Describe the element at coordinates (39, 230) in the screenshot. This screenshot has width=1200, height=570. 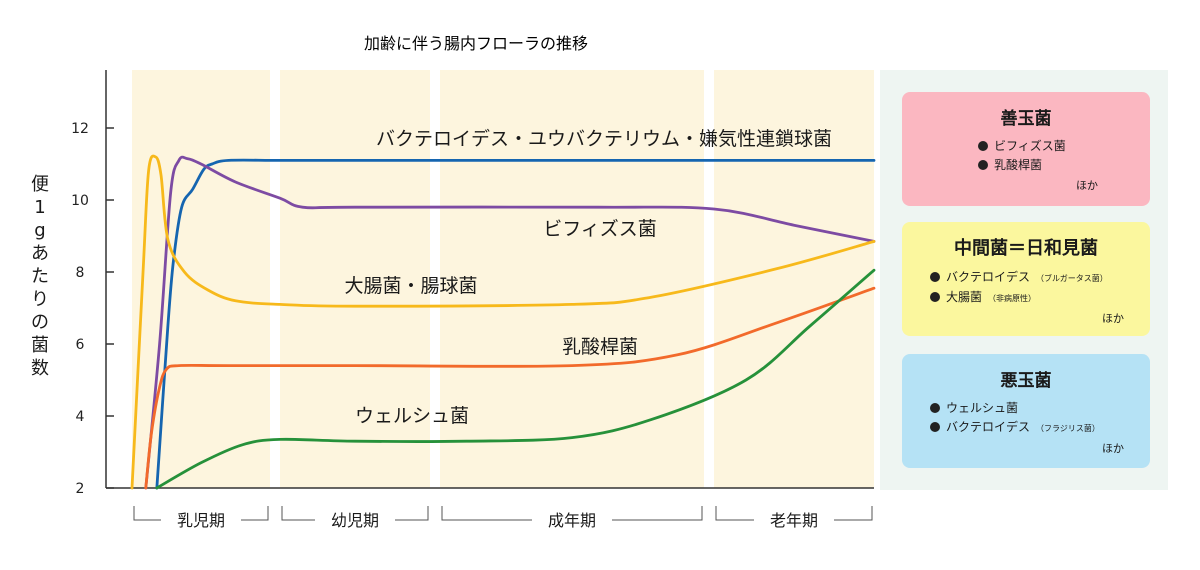
I see `y-axis-label-char: g` at that location.